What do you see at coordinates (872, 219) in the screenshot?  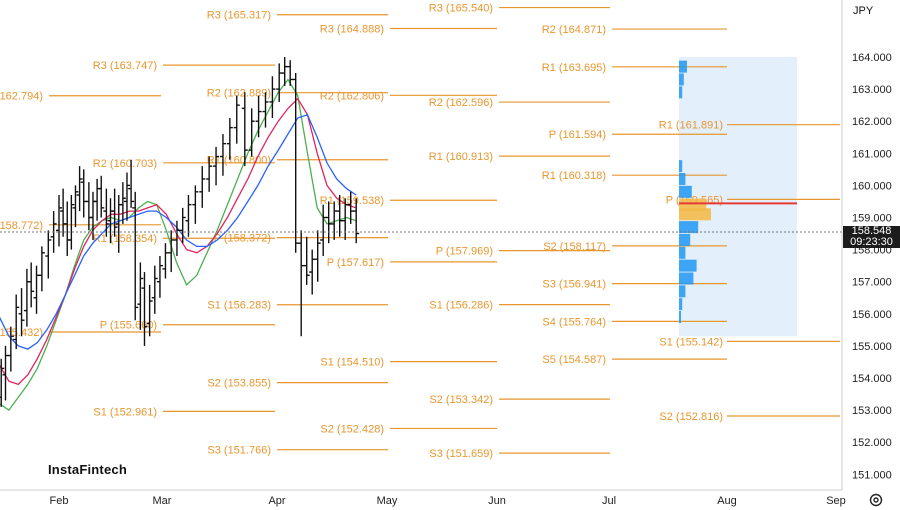 I see `y-tick-label: 159.000` at bounding box center [872, 219].